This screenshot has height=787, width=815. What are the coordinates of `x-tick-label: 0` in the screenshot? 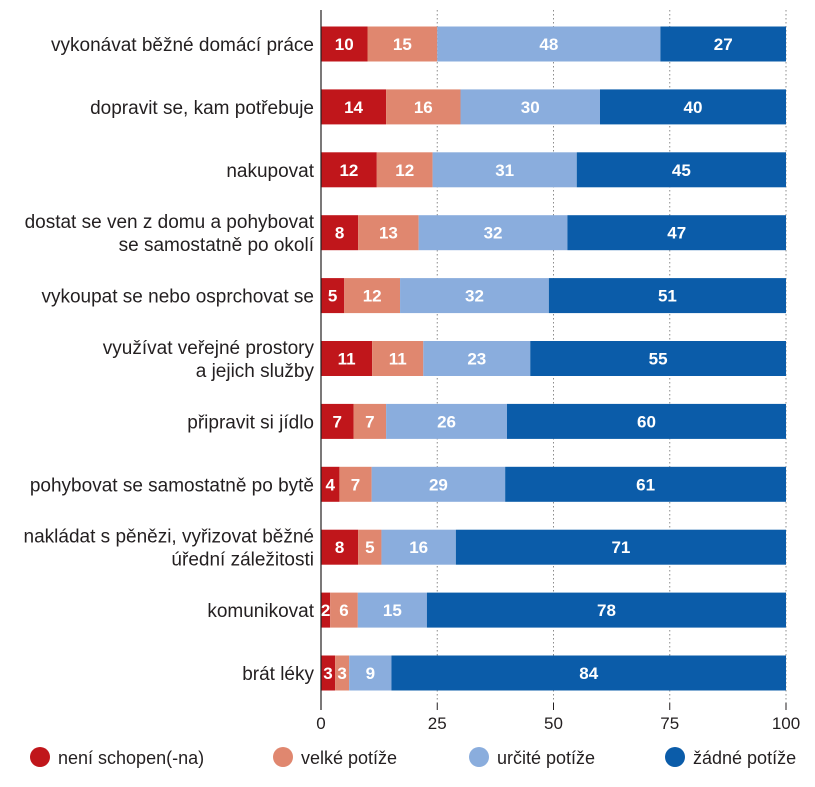 It's located at (320, 723).